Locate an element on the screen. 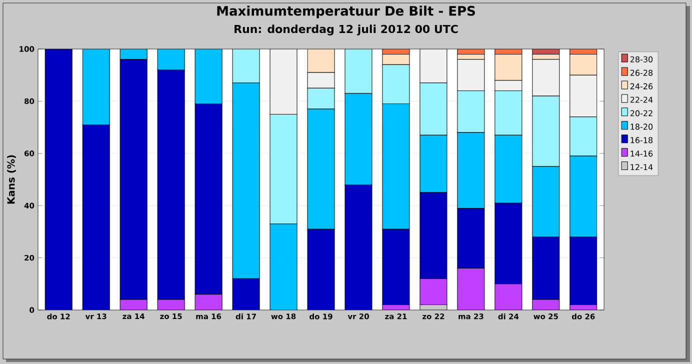 This screenshot has height=364, width=692. legend-label: 24-26 is located at coordinates (641, 86).